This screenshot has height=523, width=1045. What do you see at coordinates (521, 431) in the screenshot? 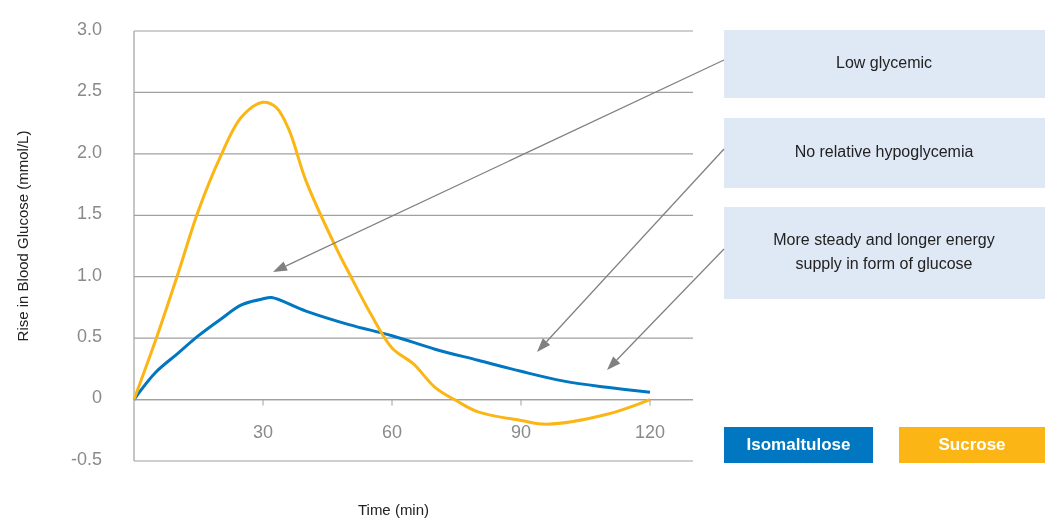
I see `x-tick-label: 90` at bounding box center [521, 431].